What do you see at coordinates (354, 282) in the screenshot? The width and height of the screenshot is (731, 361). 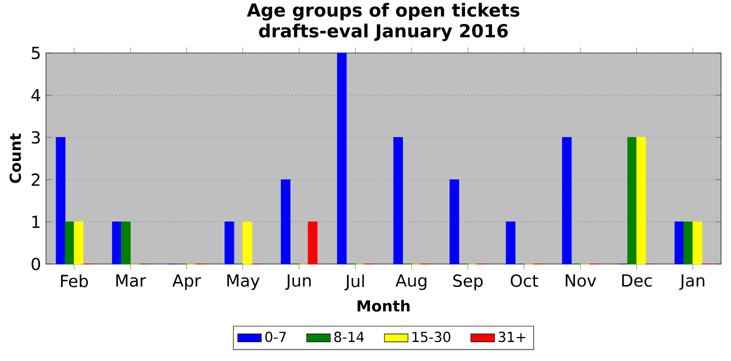 I see `x-tick-label: Jul` at bounding box center [354, 282].